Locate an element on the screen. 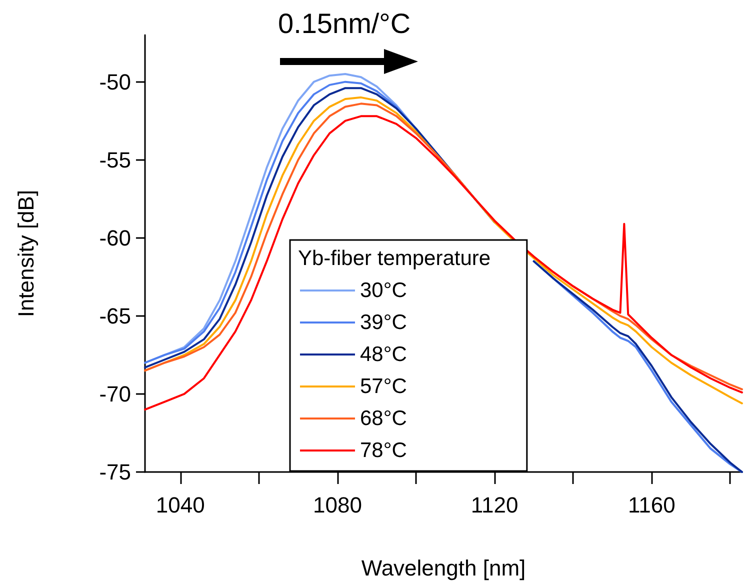 This screenshot has width=746, height=588. x-tick-label: 1080 is located at coordinates (337, 505).